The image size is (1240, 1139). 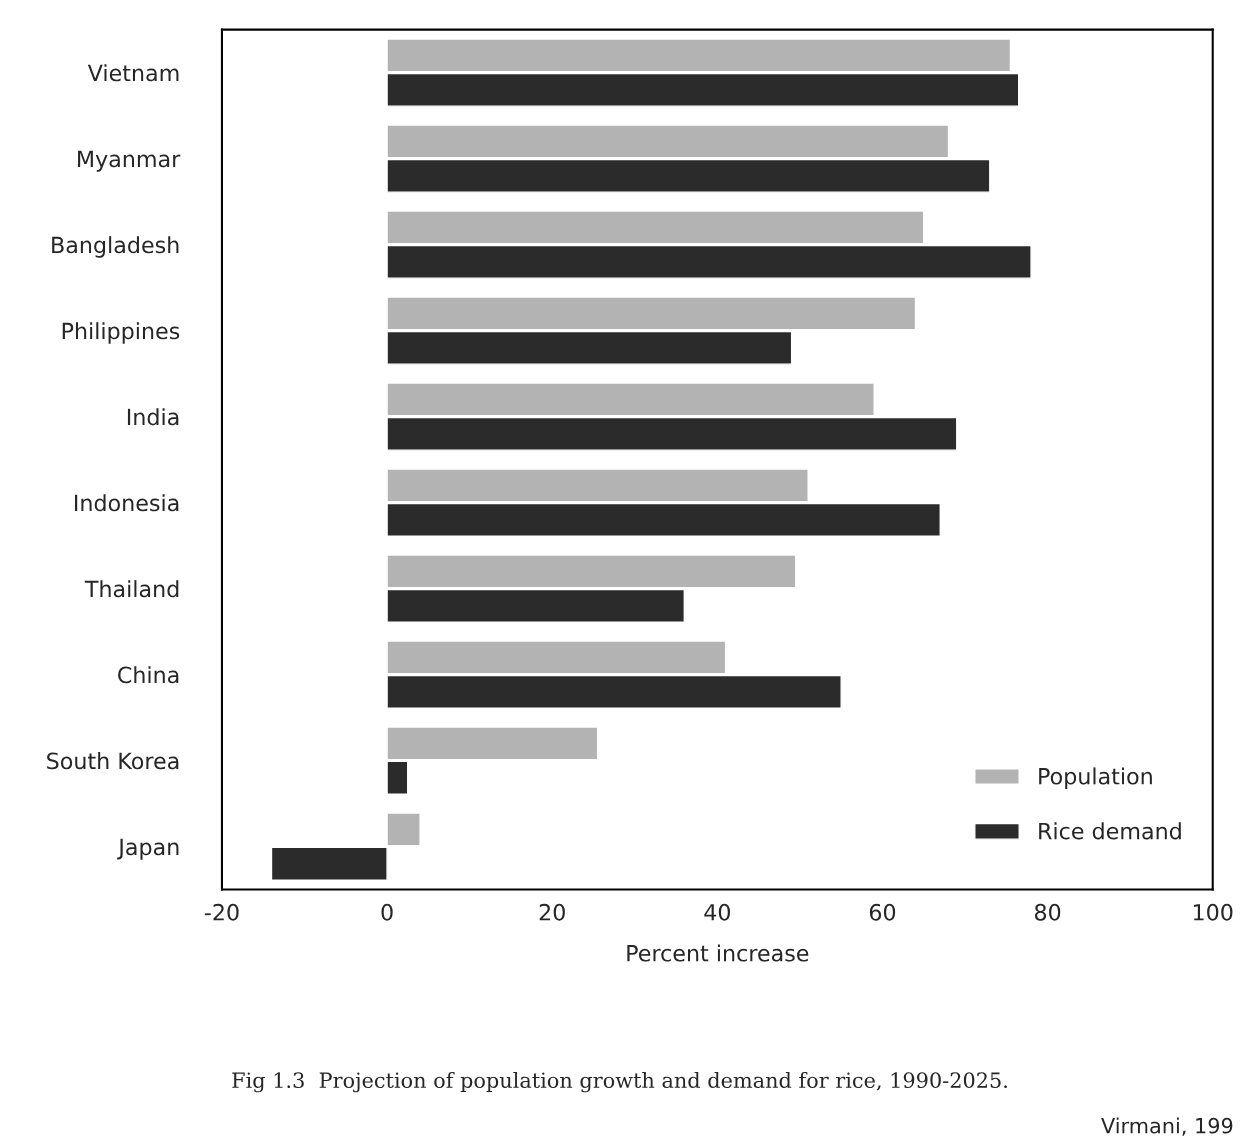 What do you see at coordinates (552, 912) in the screenshot?
I see `x-tick-label: 20` at bounding box center [552, 912].